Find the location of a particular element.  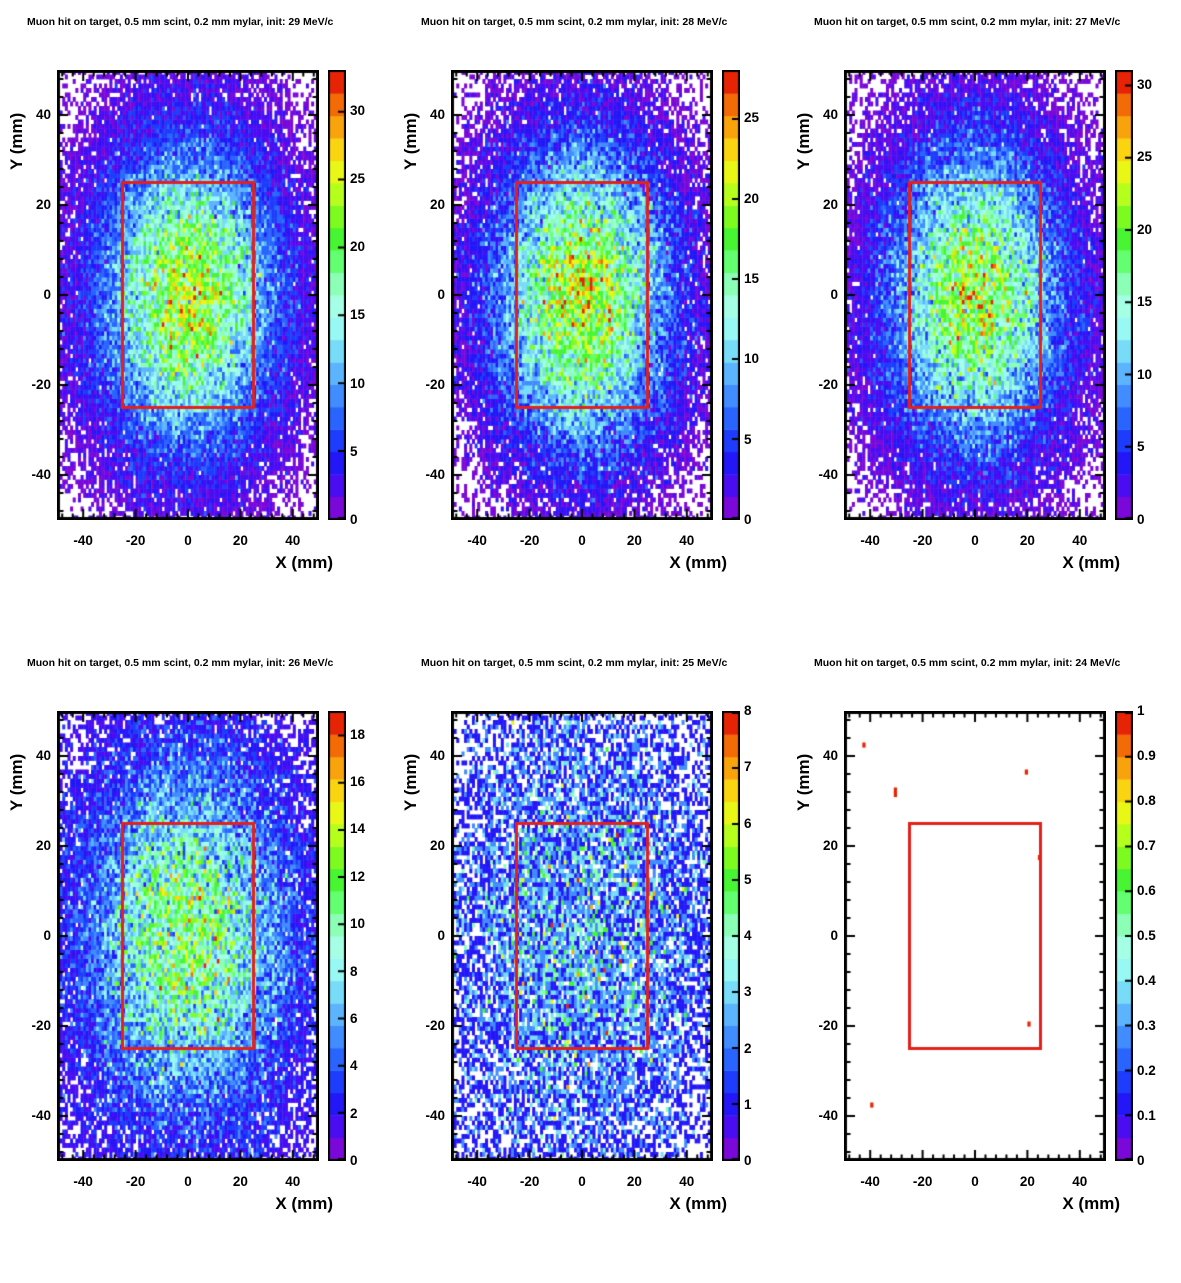

colorbar-tick-label: 12 is located at coordinates (358, 876).